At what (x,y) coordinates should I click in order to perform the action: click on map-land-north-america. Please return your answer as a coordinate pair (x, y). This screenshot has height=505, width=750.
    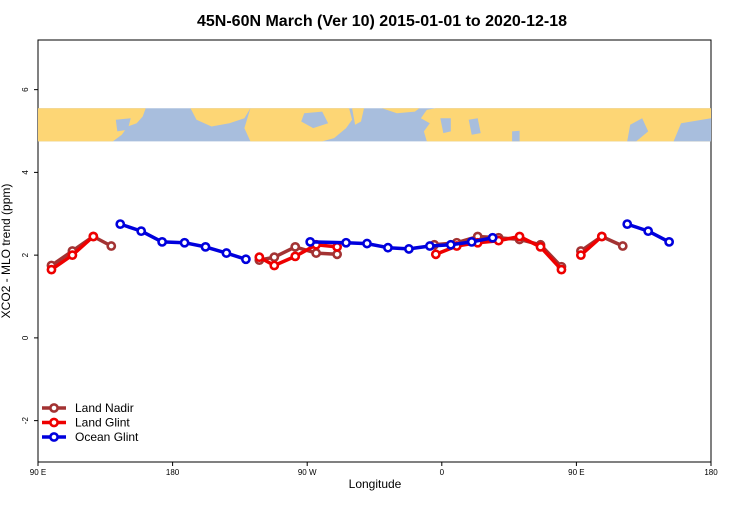
    Looking at the image, I should click on (298, 125).